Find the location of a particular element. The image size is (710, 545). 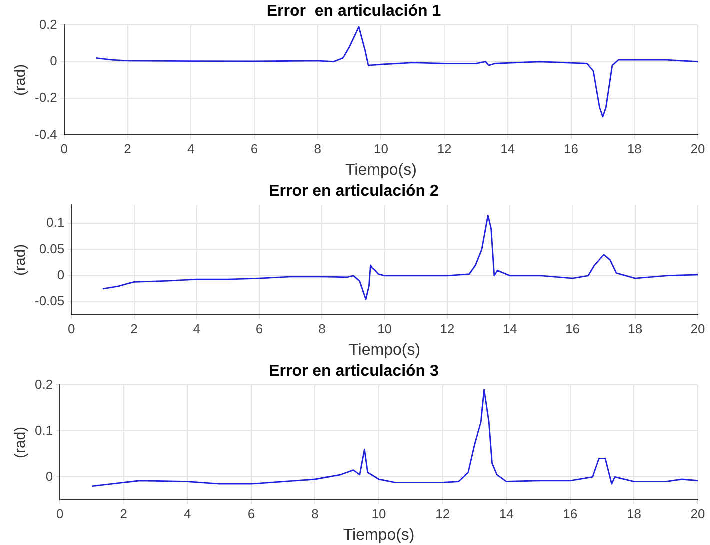

y-tick-label: -0.05 is located at coordinates (49, 301).